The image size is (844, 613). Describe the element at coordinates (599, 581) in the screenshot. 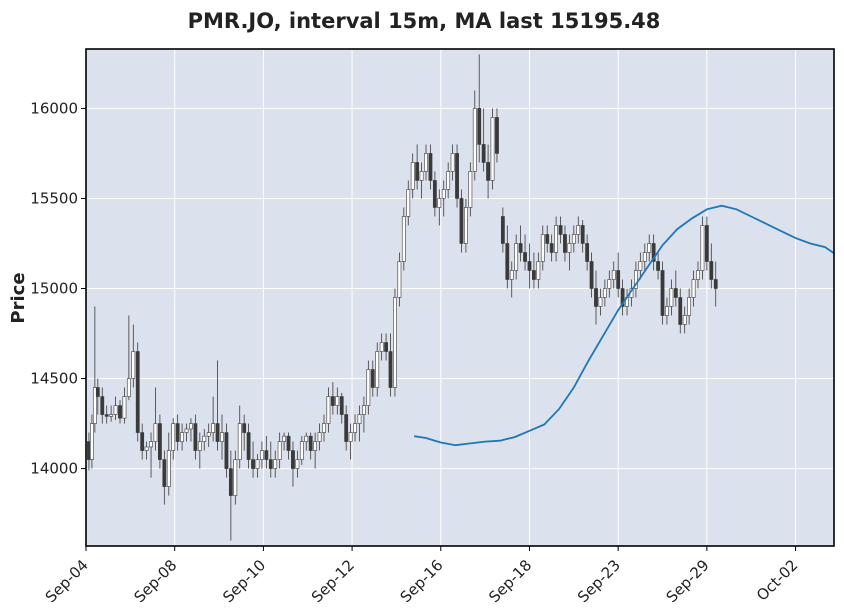

I see `x-tick-label: Sep-23` at that location.